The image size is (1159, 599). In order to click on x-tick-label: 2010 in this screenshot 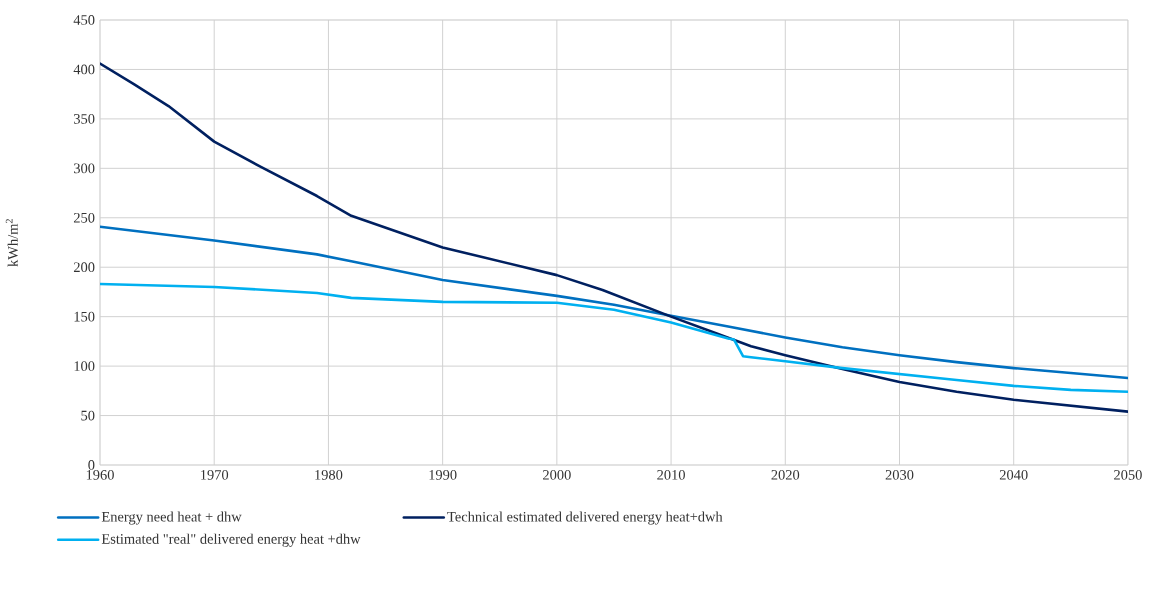, I will do `click(671, 475)`.